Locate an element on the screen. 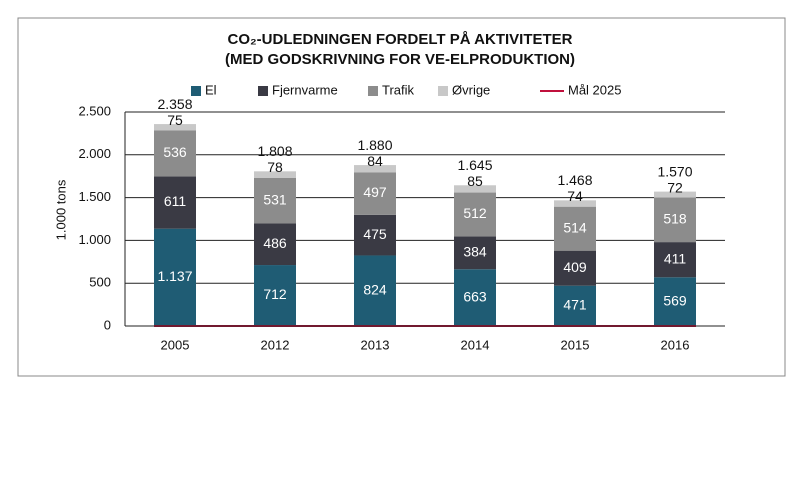 The image size is (800, 500). x-tick-label: 2015 is located at coordinates (575, 344).